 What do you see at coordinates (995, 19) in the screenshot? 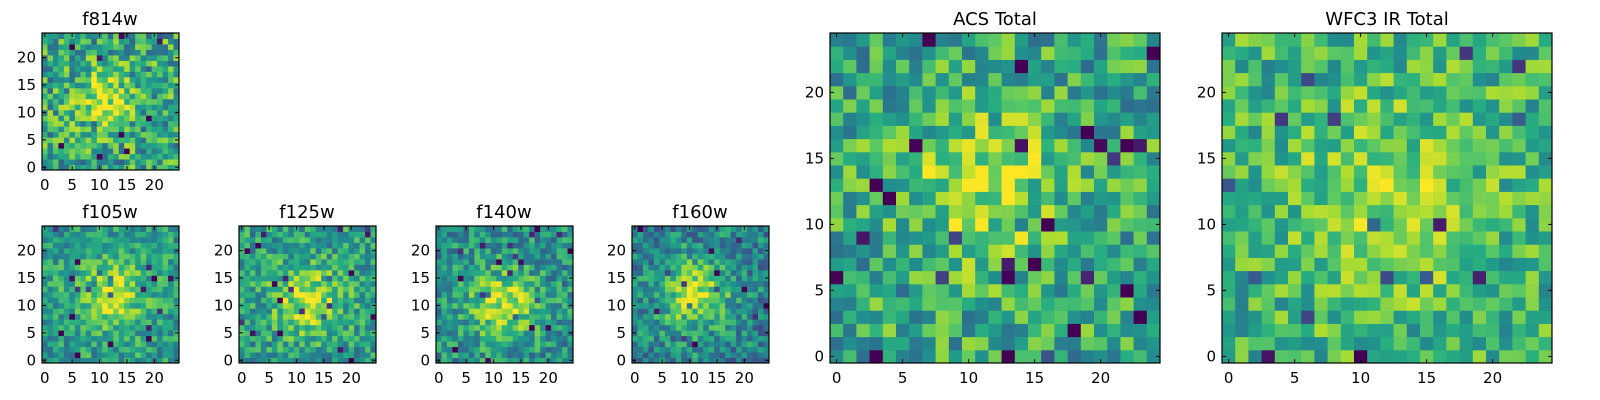
I see `panel-title: ACS Total` at bounding box center [995, 19].